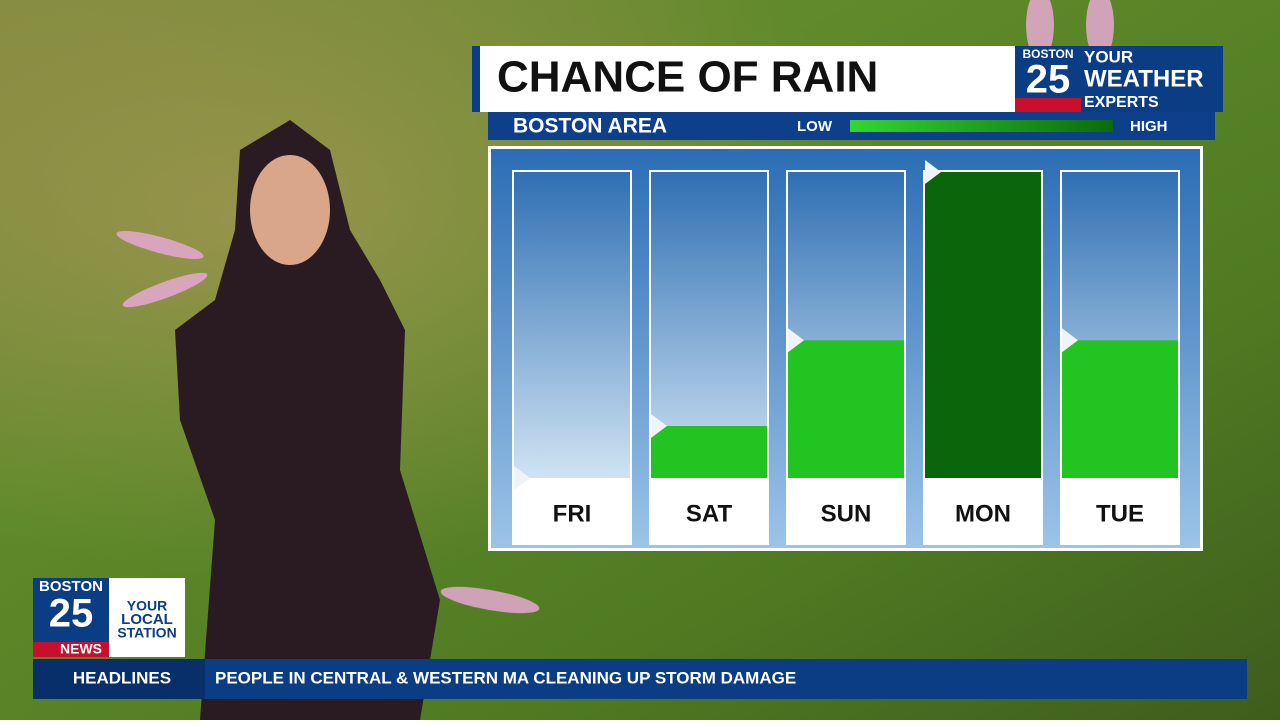 The image size is (1280, 725). I want to click on ticker, so click(640, 679).